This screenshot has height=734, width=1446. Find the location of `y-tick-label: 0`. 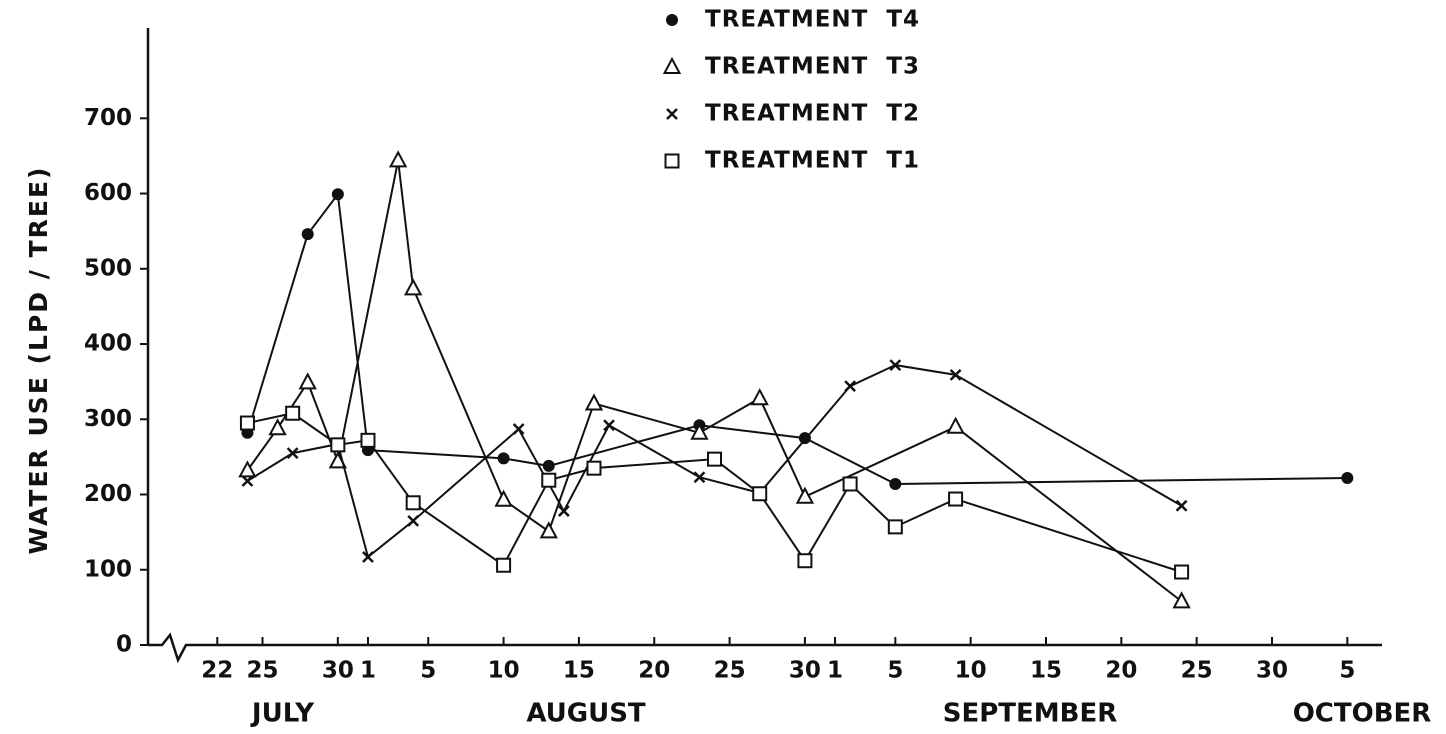

y-tick-label: 0 is located at coordinates (124, 645).